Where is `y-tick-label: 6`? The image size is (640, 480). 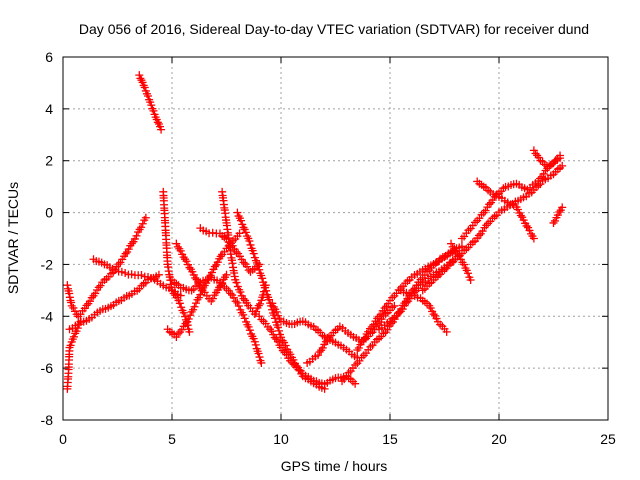
y-tick-label: 6 is located at coordinates (49, 57).